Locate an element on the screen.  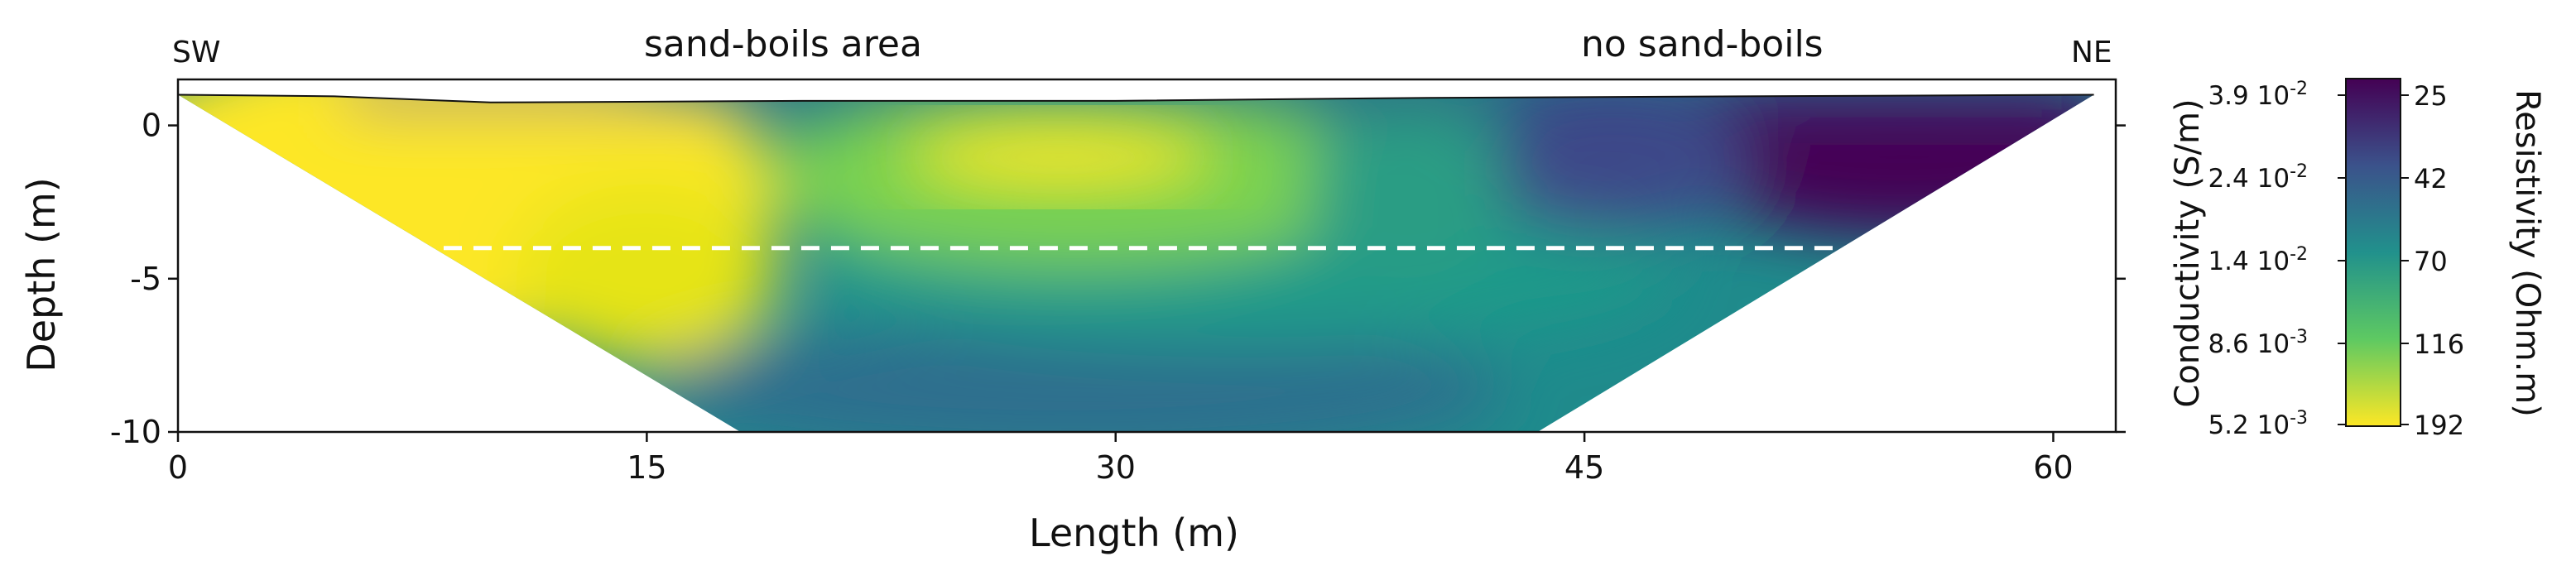
y-tick-label: -10 is located at coordinates (135, 432).